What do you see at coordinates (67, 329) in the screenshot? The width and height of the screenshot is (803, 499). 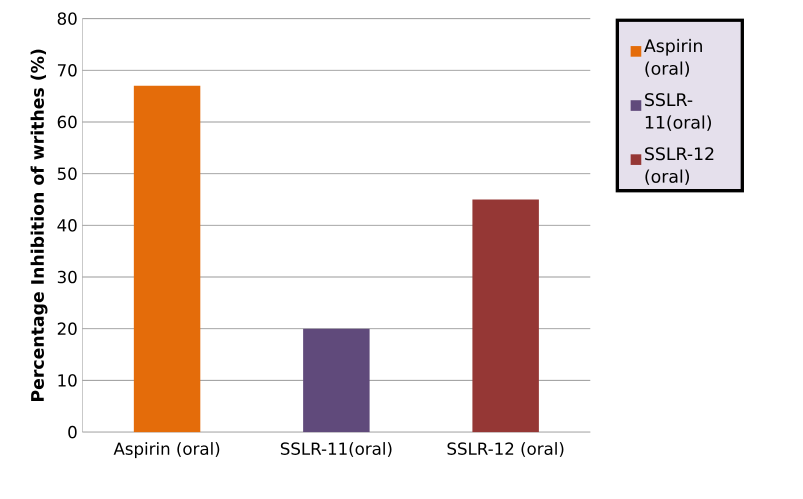 I see `y-tick-label: 20` at bounding box center [67, 329].